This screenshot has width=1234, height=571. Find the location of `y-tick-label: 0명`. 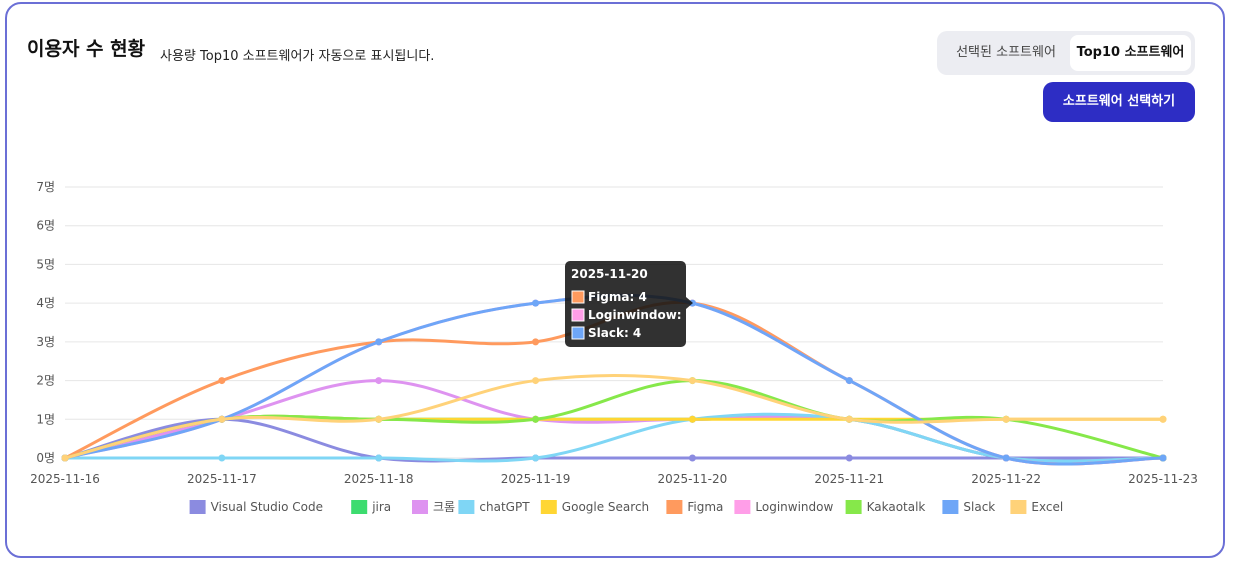

y-tick-label: 0명 is located at coordinates (45, 458).